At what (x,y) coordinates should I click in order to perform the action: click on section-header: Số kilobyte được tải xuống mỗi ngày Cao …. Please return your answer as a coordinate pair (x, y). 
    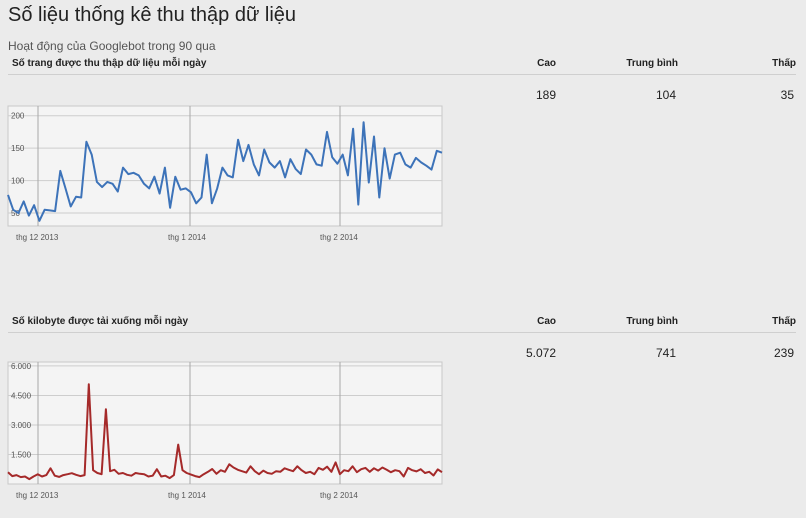
    Looking at the image, I should click on (402, 324).